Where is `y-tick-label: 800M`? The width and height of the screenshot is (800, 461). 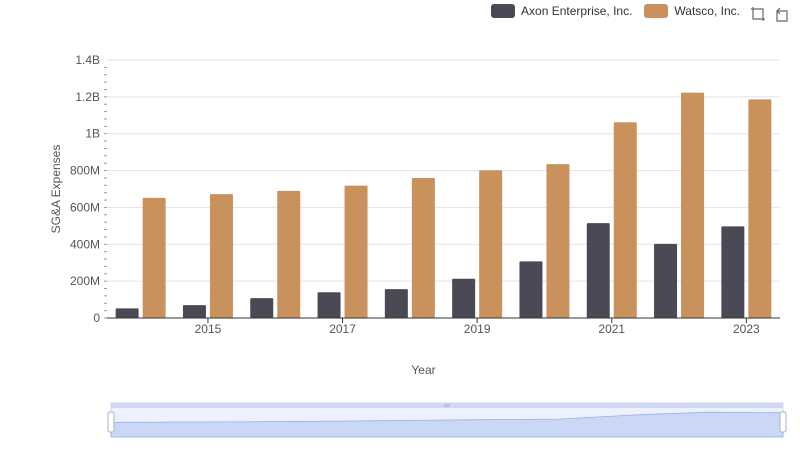 y-tick-label: 800M is located at coordinates (85, 171).